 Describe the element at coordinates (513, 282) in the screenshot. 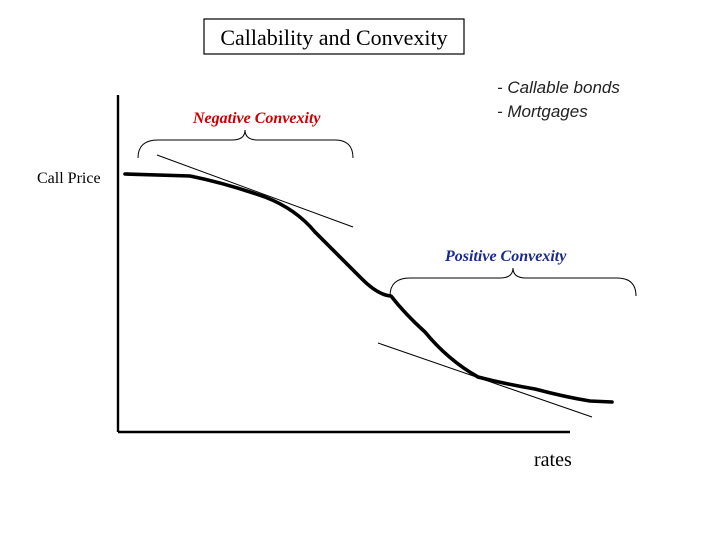

I see `positive-convexity-brace` at that location.